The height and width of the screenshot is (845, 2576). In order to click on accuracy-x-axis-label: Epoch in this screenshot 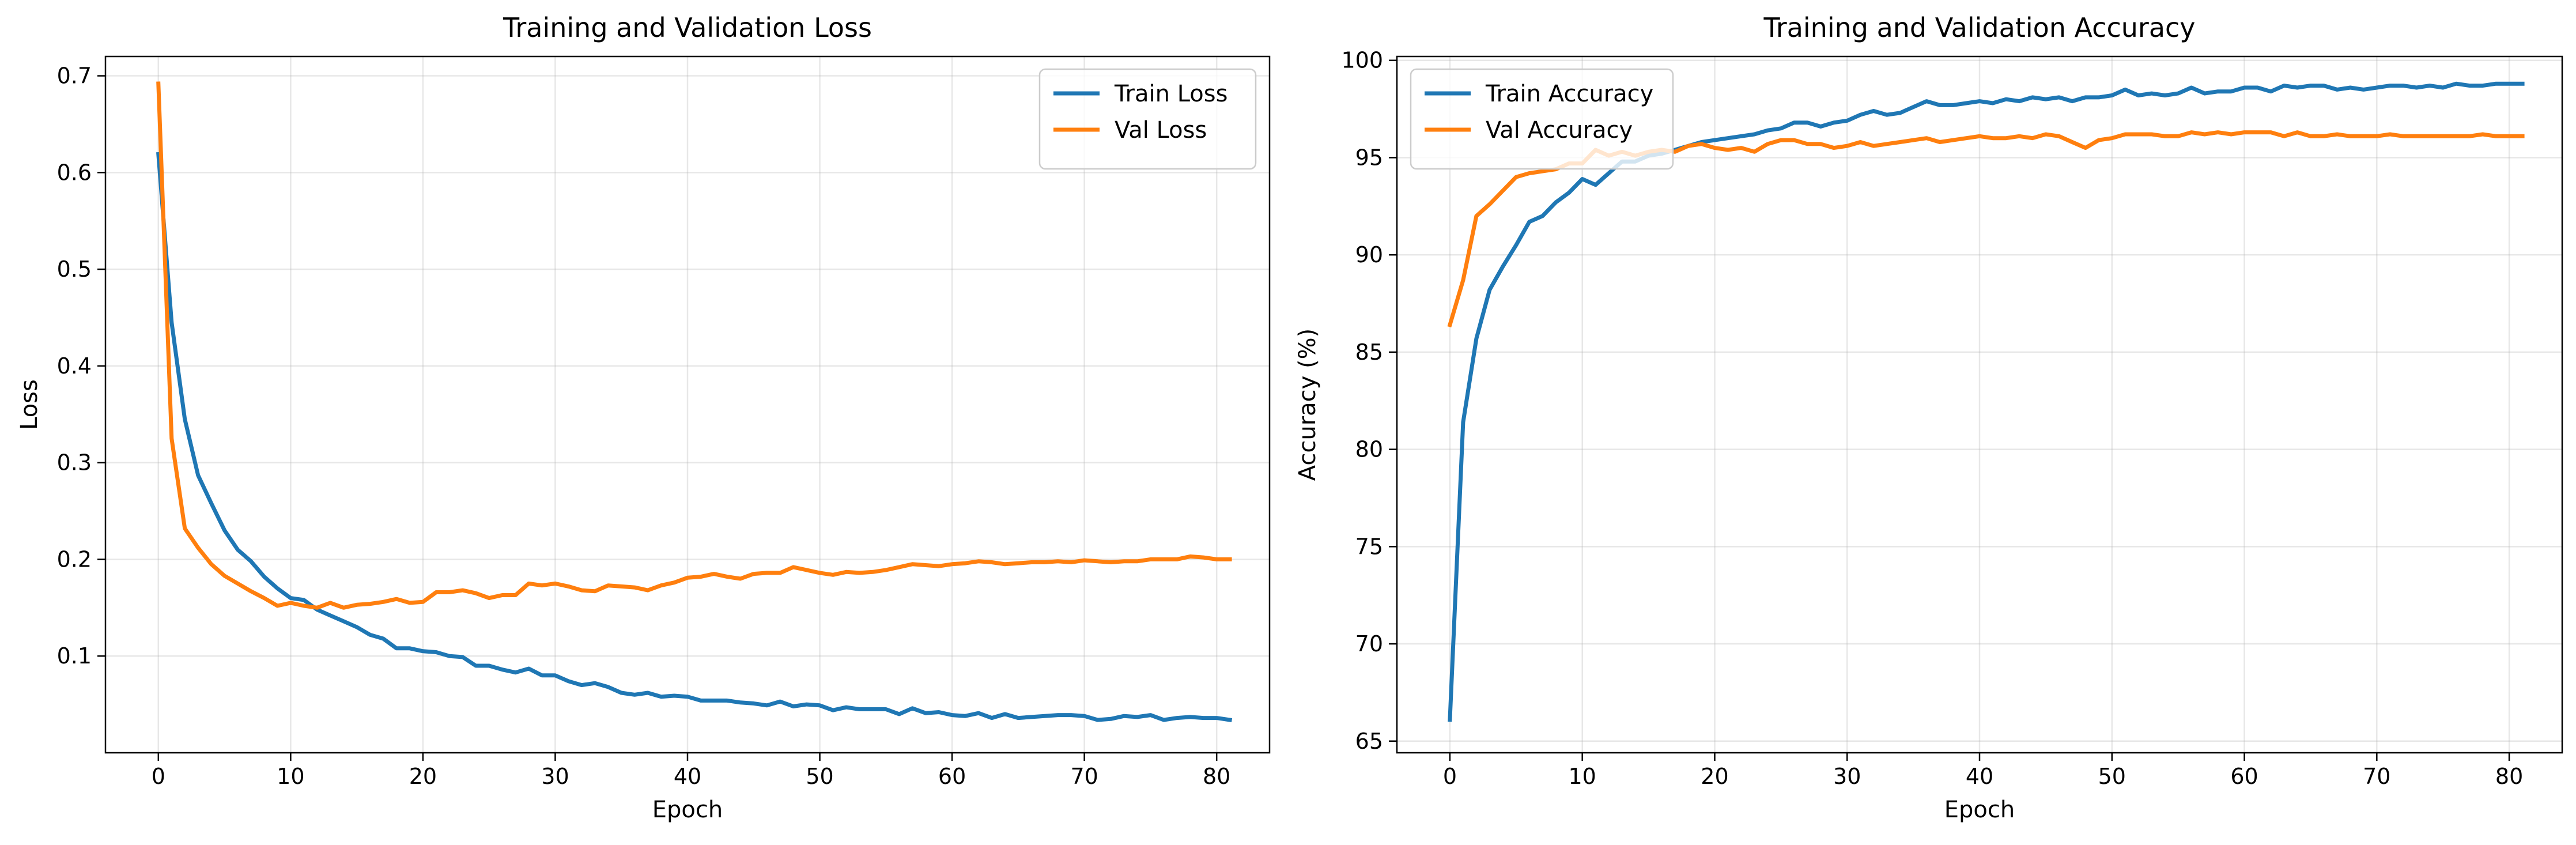, I will do `click(1979, 810)`.